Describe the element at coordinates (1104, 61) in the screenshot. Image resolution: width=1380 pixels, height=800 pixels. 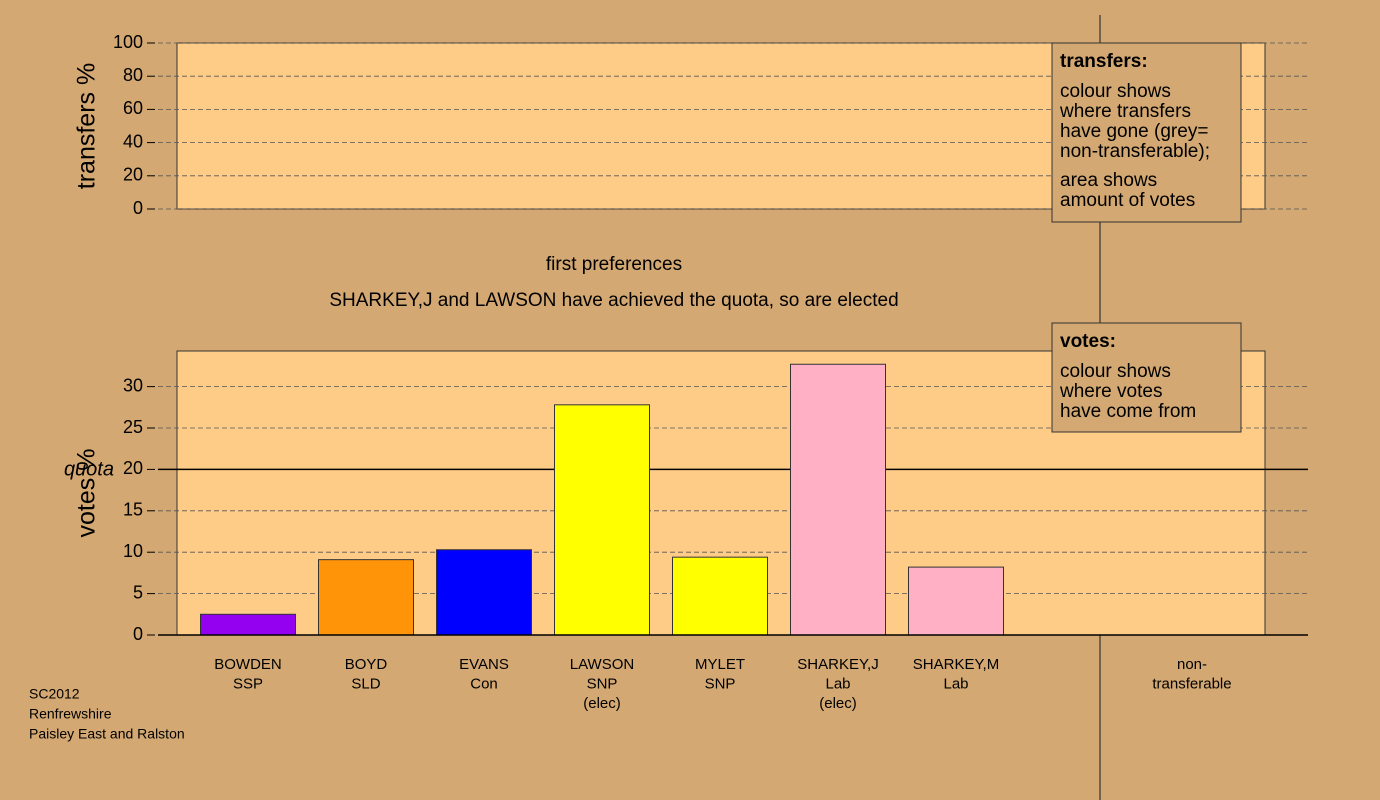
I see `legend-title: transfers:` at that location.